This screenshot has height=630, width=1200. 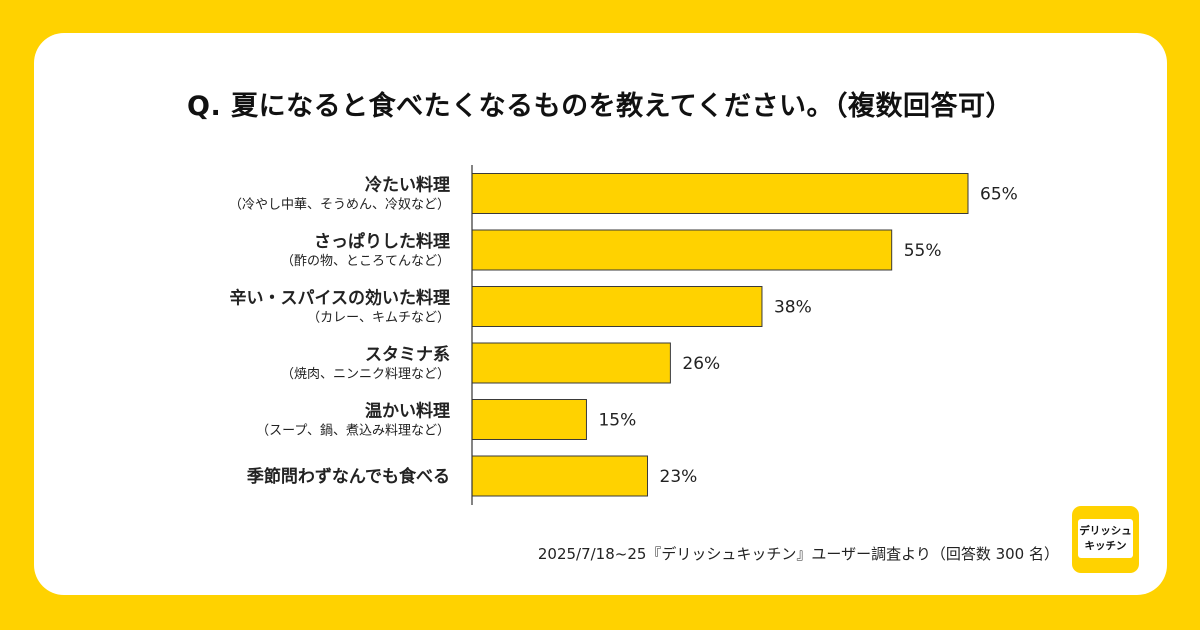 I want to click on category-sublabel-2: （カレー、キムチなど）, so click(x=378, y=318).